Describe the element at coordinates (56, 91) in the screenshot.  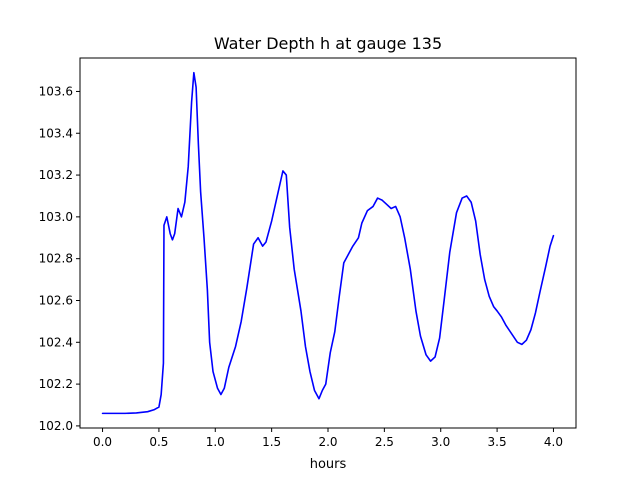
I see `y-tick-label: 103.6` at that location.